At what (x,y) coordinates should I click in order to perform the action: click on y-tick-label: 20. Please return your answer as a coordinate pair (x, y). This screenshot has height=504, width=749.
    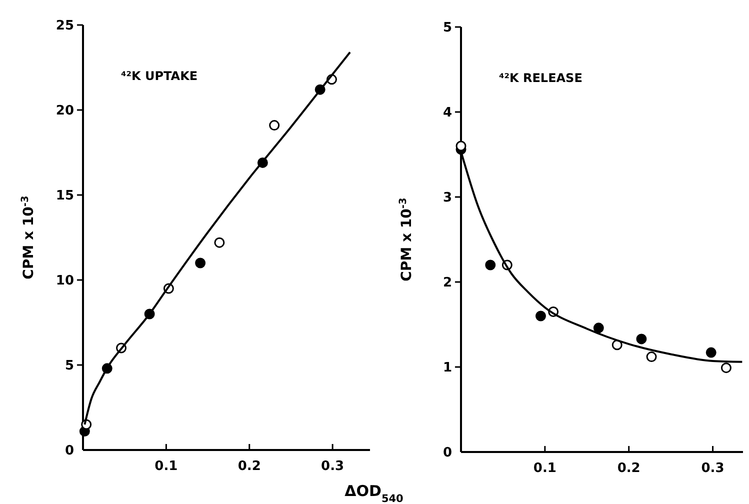
    Looking at the image, I should click on (65, 111).